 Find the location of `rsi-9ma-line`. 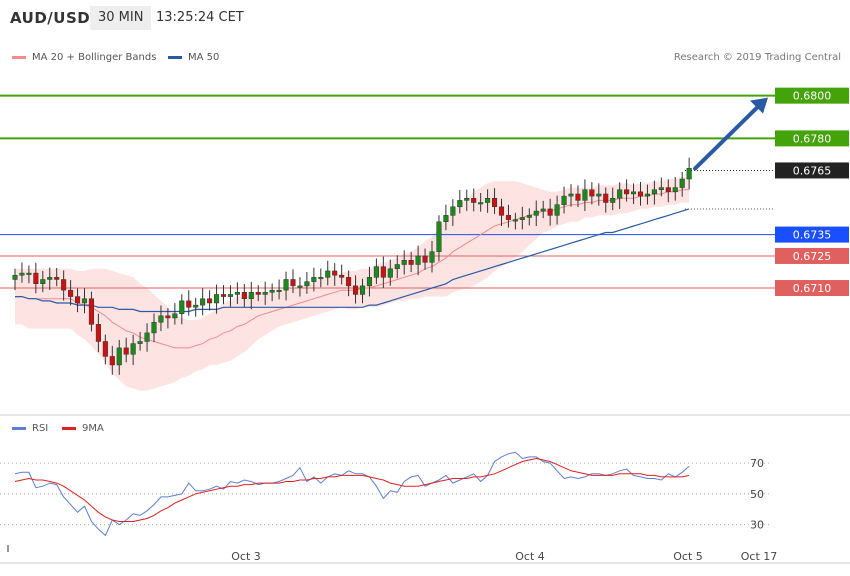

rsi-9ma-line is located at coordinates (352, 489).